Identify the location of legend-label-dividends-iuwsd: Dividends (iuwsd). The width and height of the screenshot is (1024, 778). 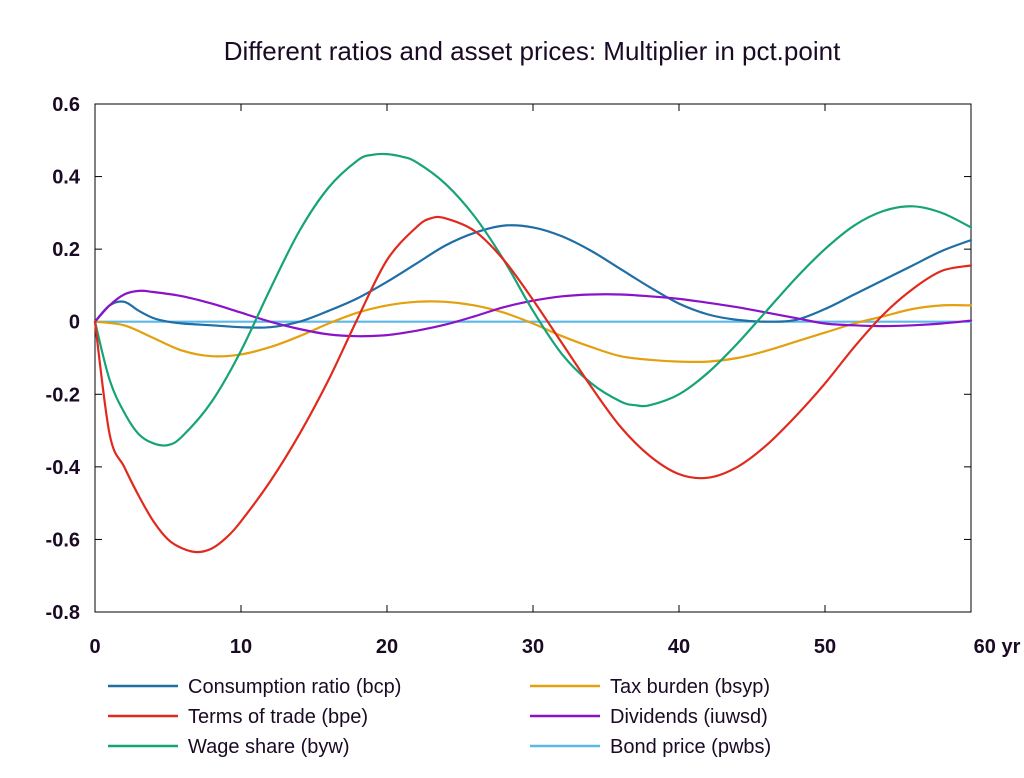
(689, 717).